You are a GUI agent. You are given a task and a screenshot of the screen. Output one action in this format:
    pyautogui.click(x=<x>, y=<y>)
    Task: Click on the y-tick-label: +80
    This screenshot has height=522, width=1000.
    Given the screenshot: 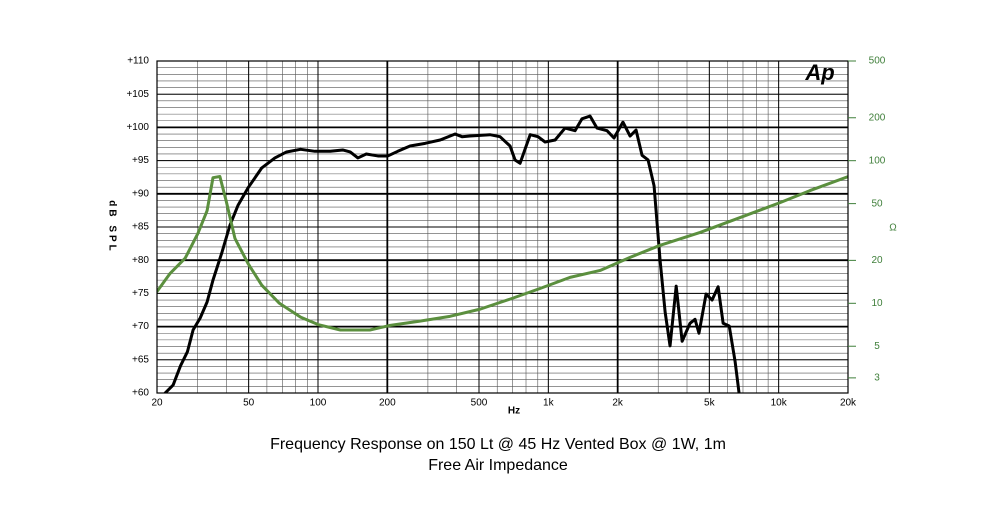 What is the action you would take?
    pyautogui.click(x=140, y=260)
    